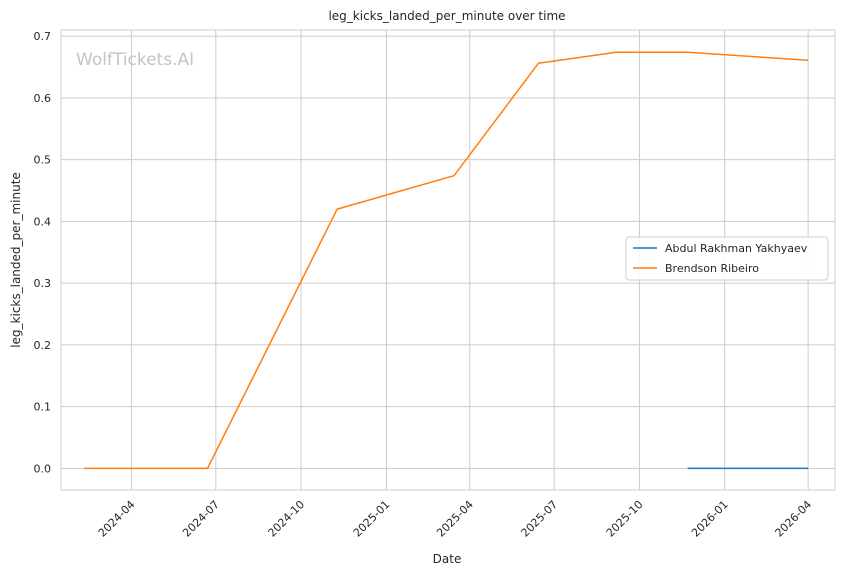  Describe the element at coordinates (43, 36) in the screenshot. I see `y-tick-label: 0.7` at that location.